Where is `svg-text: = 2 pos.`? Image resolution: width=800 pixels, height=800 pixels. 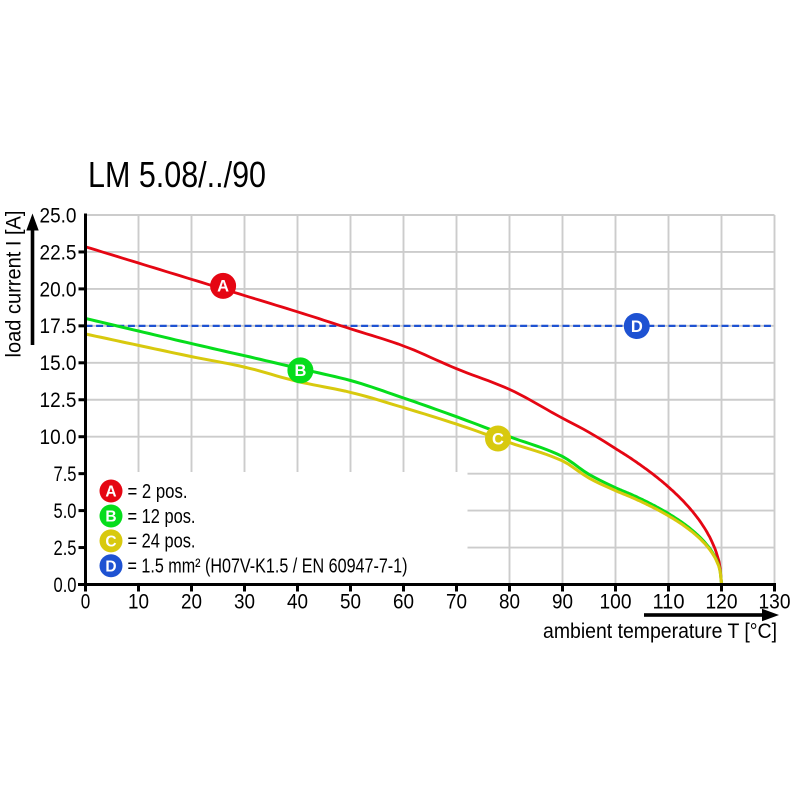
svg-text: = 2 pos. is located at coordinates (158, 492).